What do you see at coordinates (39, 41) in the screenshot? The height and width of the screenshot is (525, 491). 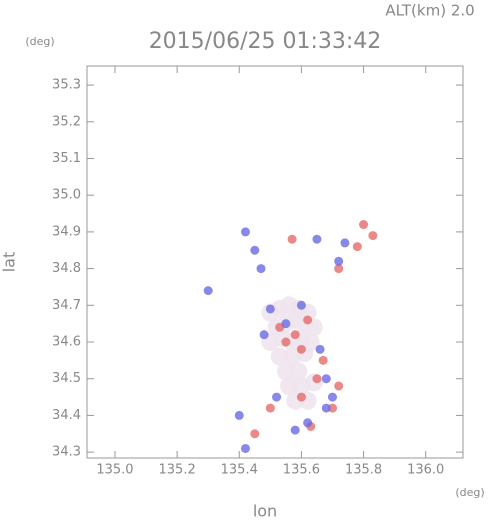 I see `y-unit: (deg)` at bounding box center [39, 41].